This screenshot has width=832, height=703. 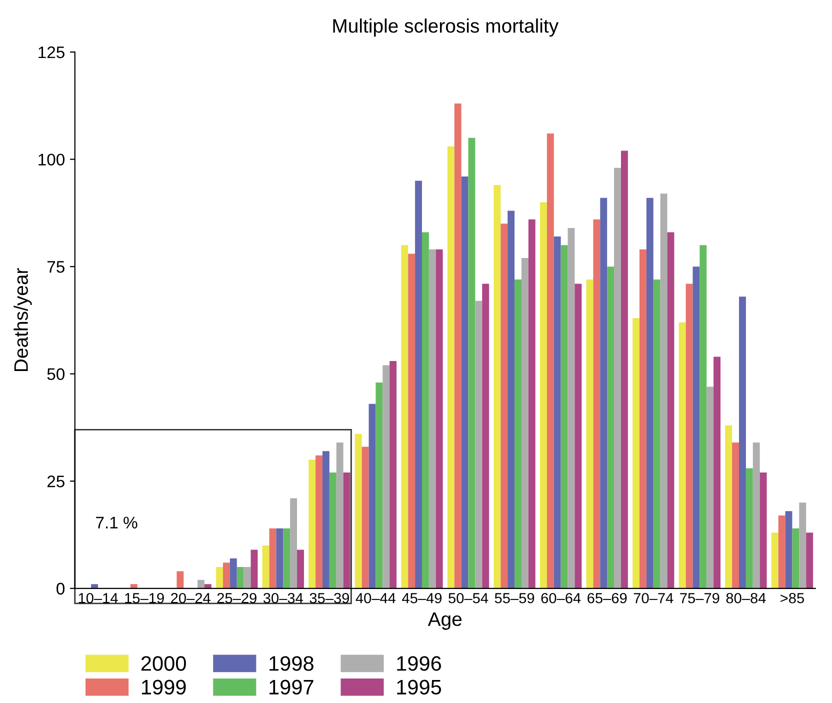 What do you see at coordinates (98, 598) in the screenshot?
I see `x-tick-label: 10–14` at bounding box center [98, 598].